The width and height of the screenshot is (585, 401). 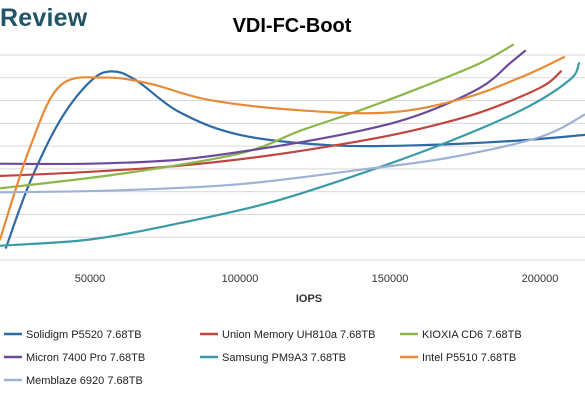 What do you see at coordinates (284, 358) in the screenshot?
I see `legend-label: Samsung PM9A3 7.68TB` at bounding box center [284, 358].